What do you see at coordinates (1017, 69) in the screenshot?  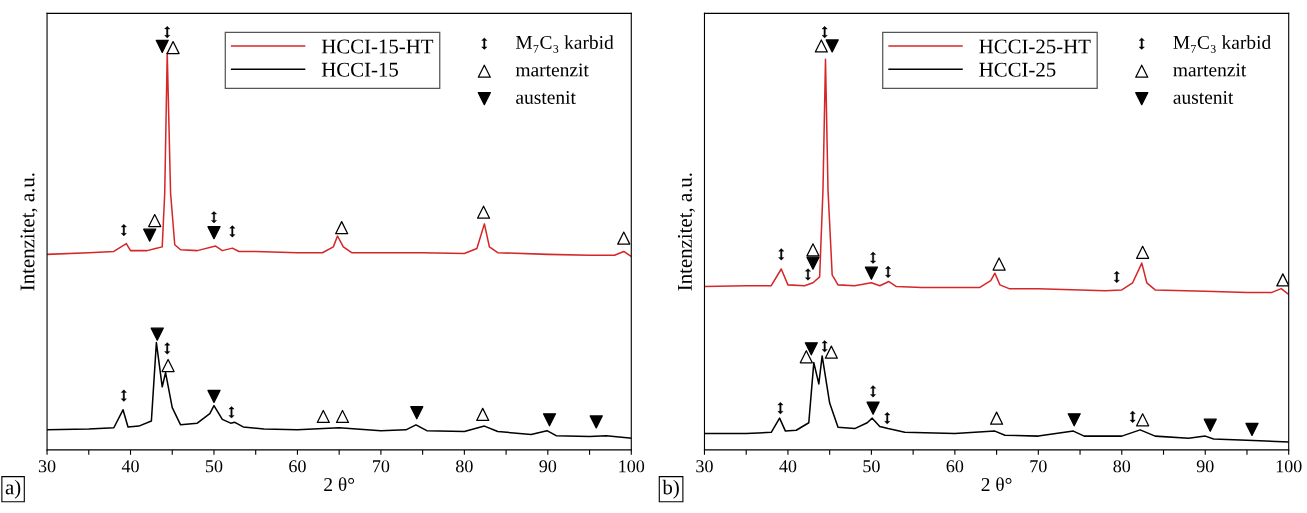 I see `legend-label: HCCI-25` at bounding box center [1017, 69].